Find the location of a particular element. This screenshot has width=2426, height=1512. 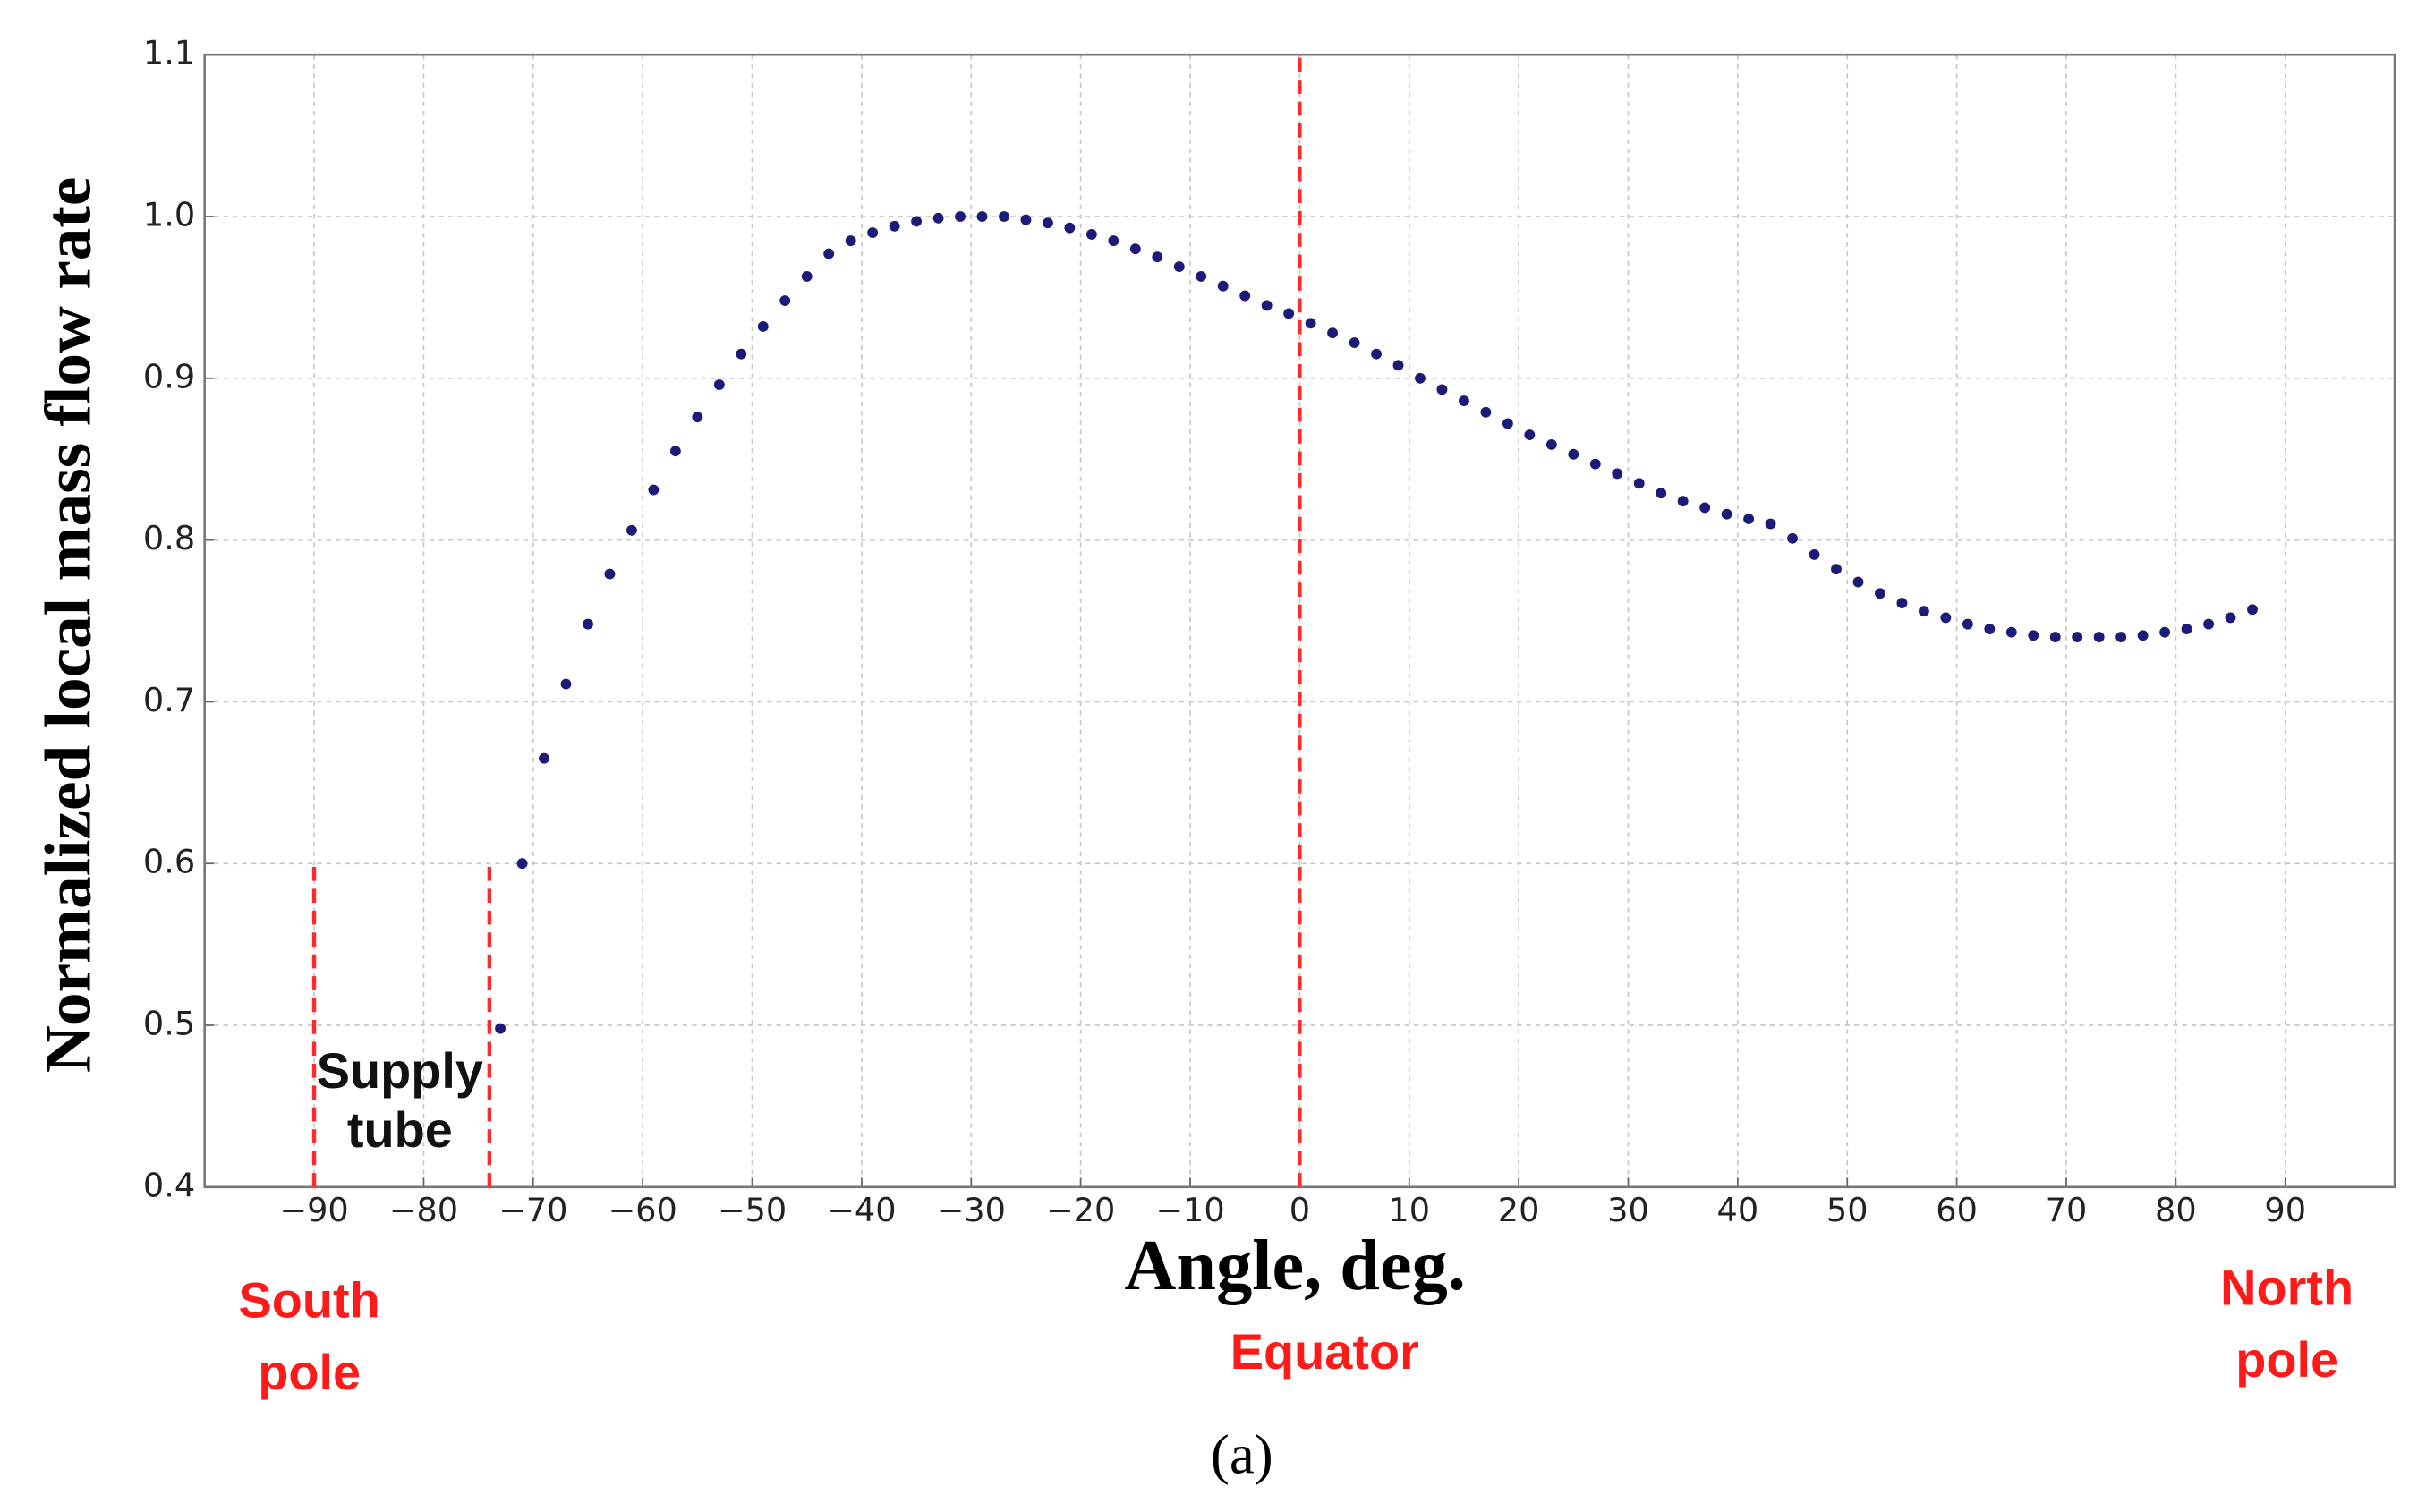

x-tick-label: −90 is located at coordinates (313, 1210).